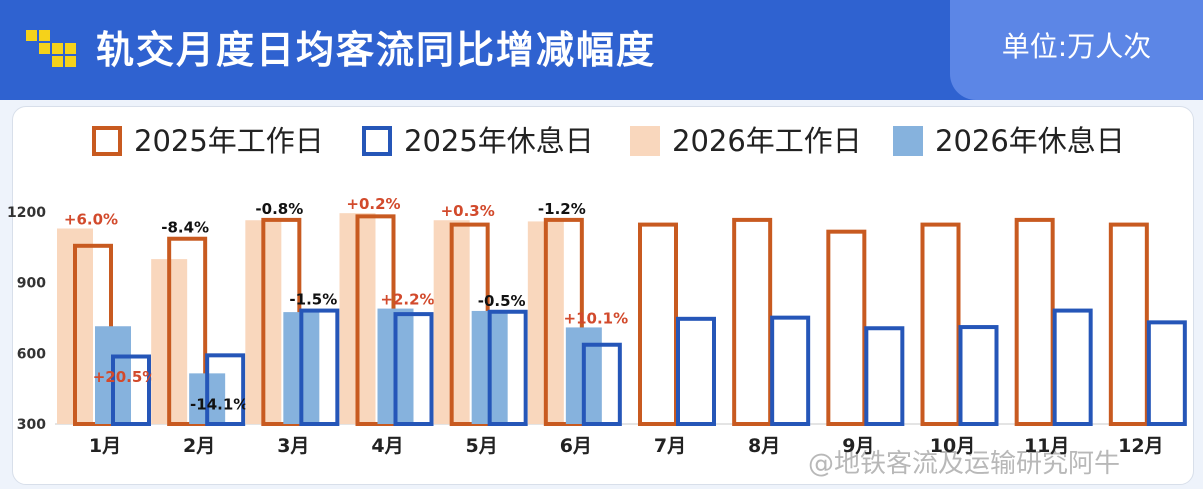 This screenshot has width=1203, height=489. I want to click on x-tick-label: 8月, so click(764, 446).